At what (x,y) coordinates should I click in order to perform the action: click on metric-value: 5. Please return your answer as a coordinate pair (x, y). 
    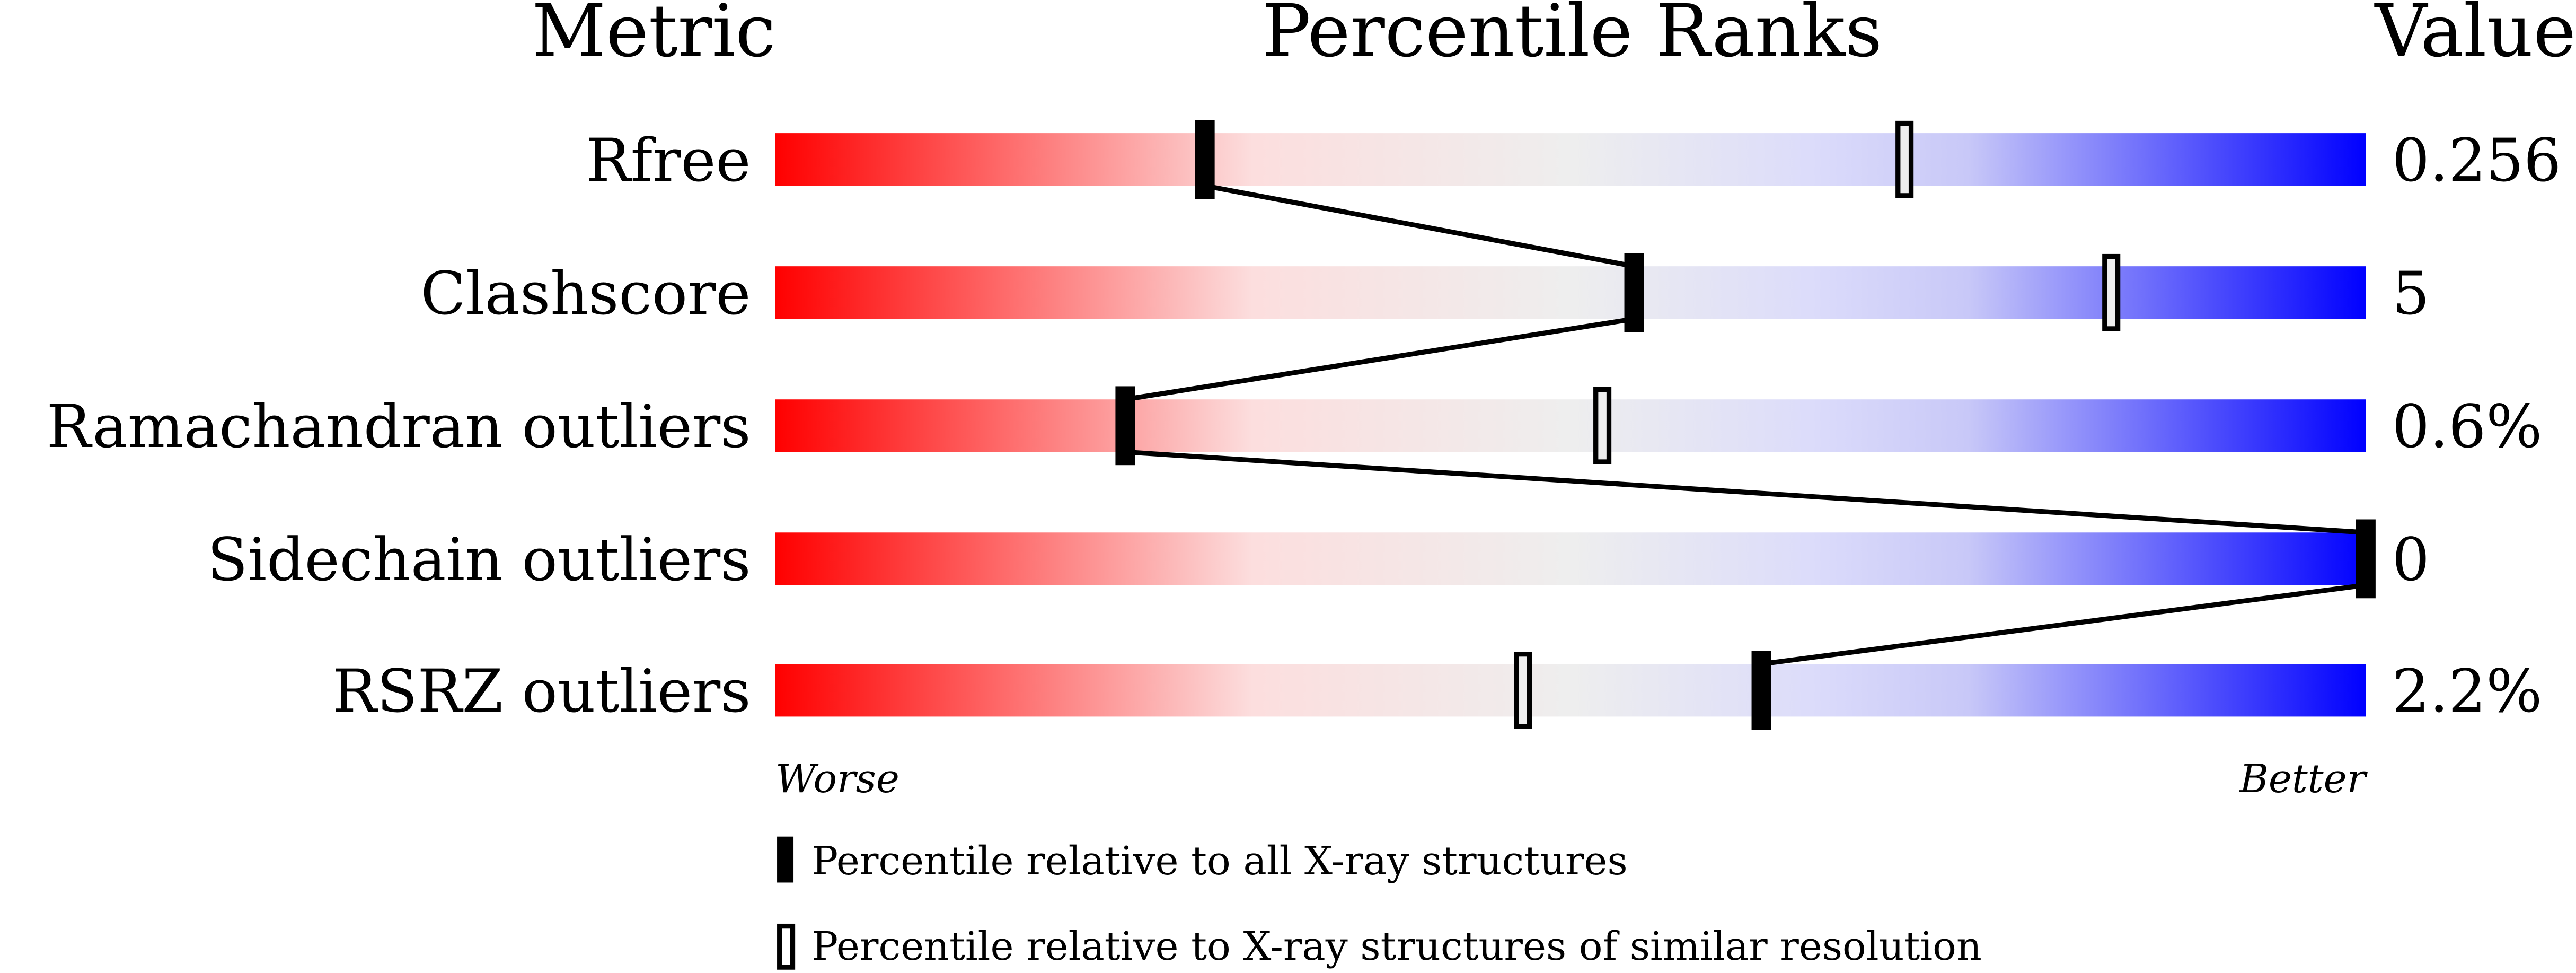
    Looking at the image, I should click on (2411, 293).